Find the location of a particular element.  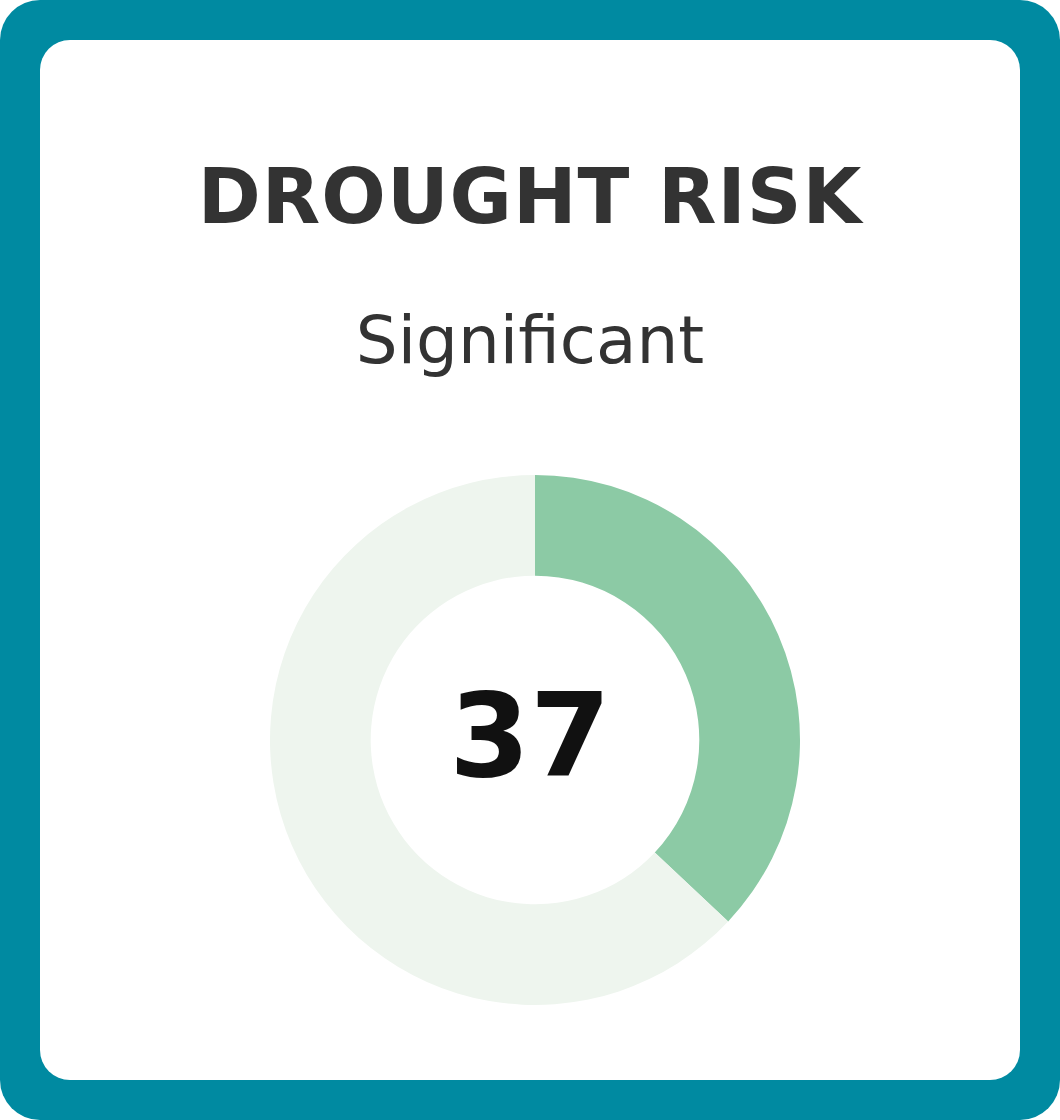

text: 37 is located at coordinates (530, 735).